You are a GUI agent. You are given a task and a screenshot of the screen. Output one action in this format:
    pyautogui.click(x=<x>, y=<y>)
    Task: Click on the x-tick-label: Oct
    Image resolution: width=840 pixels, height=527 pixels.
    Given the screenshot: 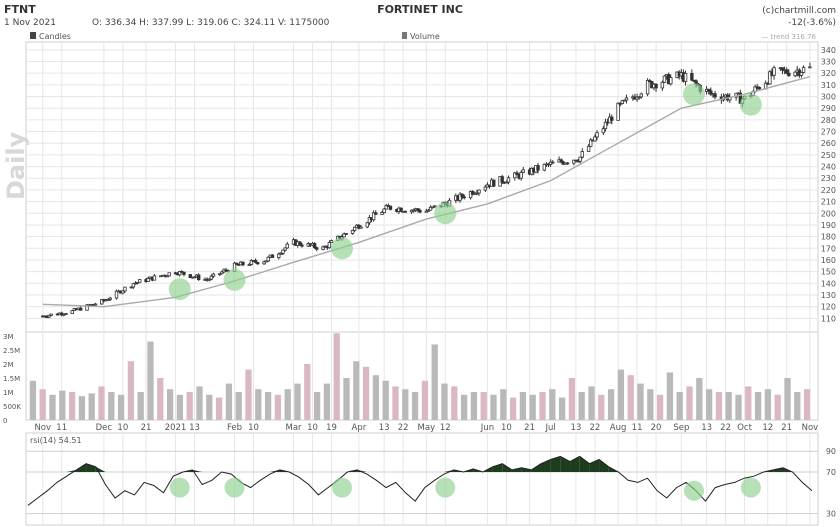 What is the action you would take?
    pyautogui.click(x=744, y=428)
    